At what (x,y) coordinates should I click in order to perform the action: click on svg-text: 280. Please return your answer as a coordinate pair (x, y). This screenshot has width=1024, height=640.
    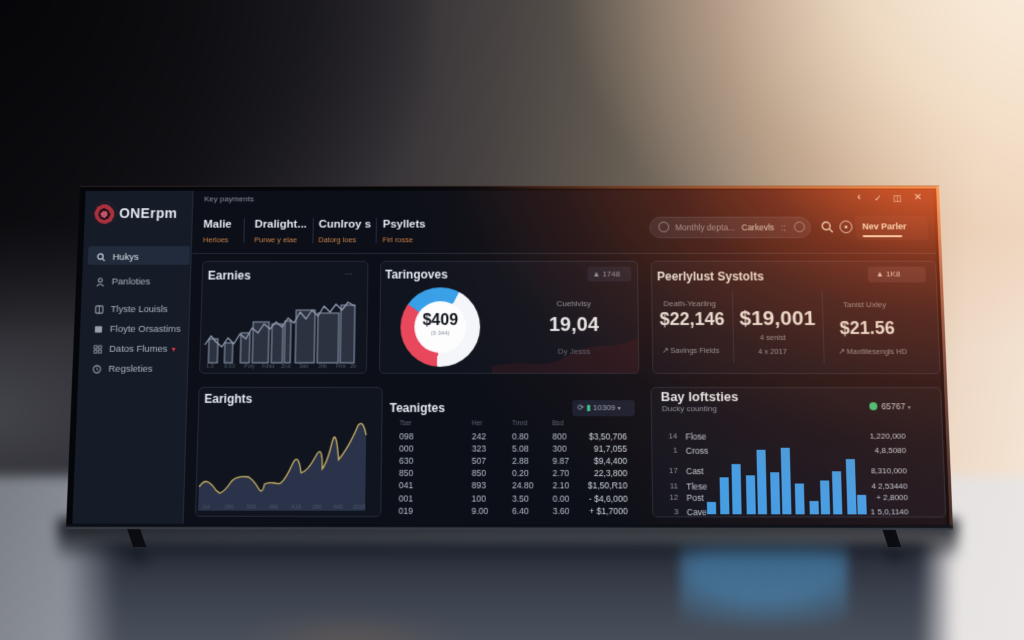
    Looking at the image, I should click on (316, 507).